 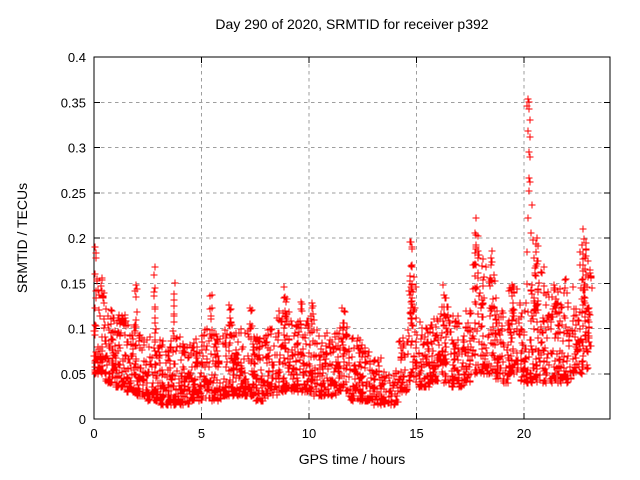 What do you see at coordinates (77, 238) in the screenshot?
I see `y-tick-label: 0.2` at bounding box center [77, 238].